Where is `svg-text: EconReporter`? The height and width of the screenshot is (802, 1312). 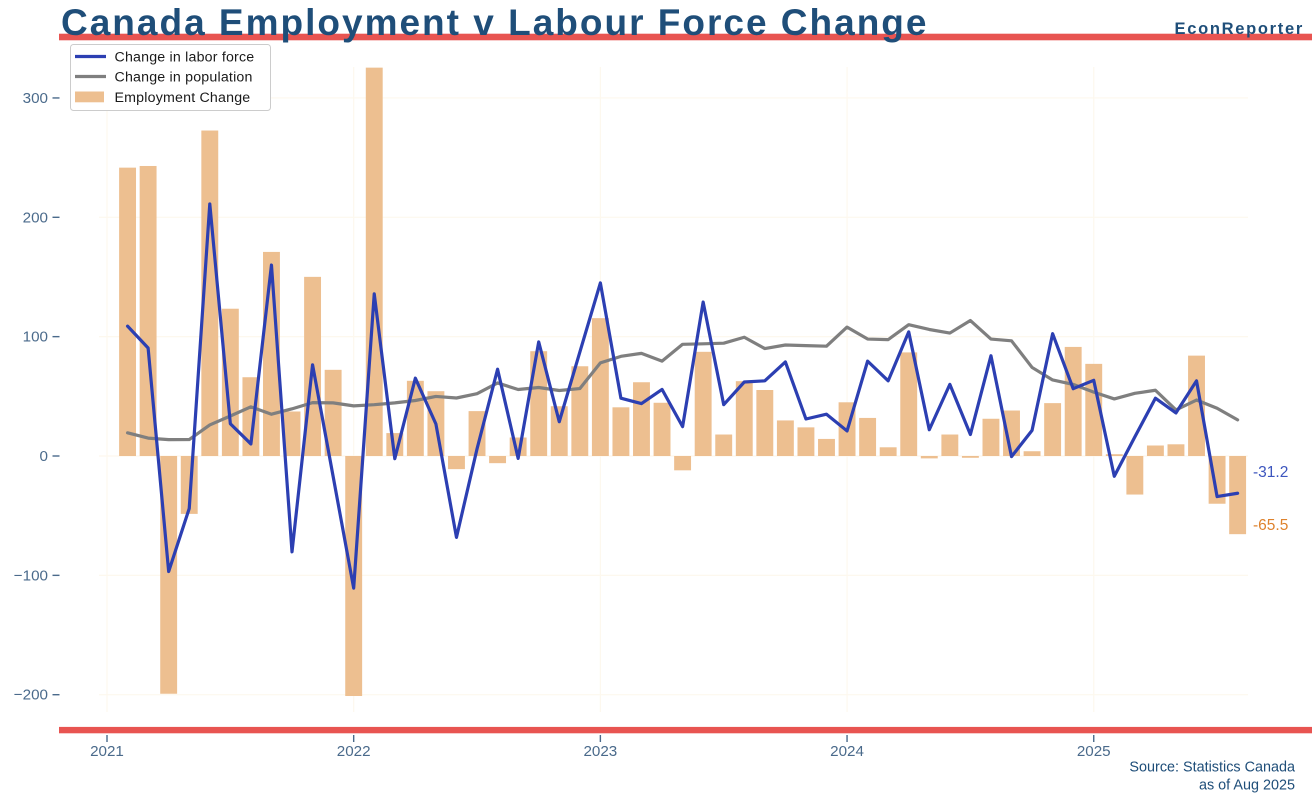 svg-text: EconReporter is located at coordinates (1239, 29).